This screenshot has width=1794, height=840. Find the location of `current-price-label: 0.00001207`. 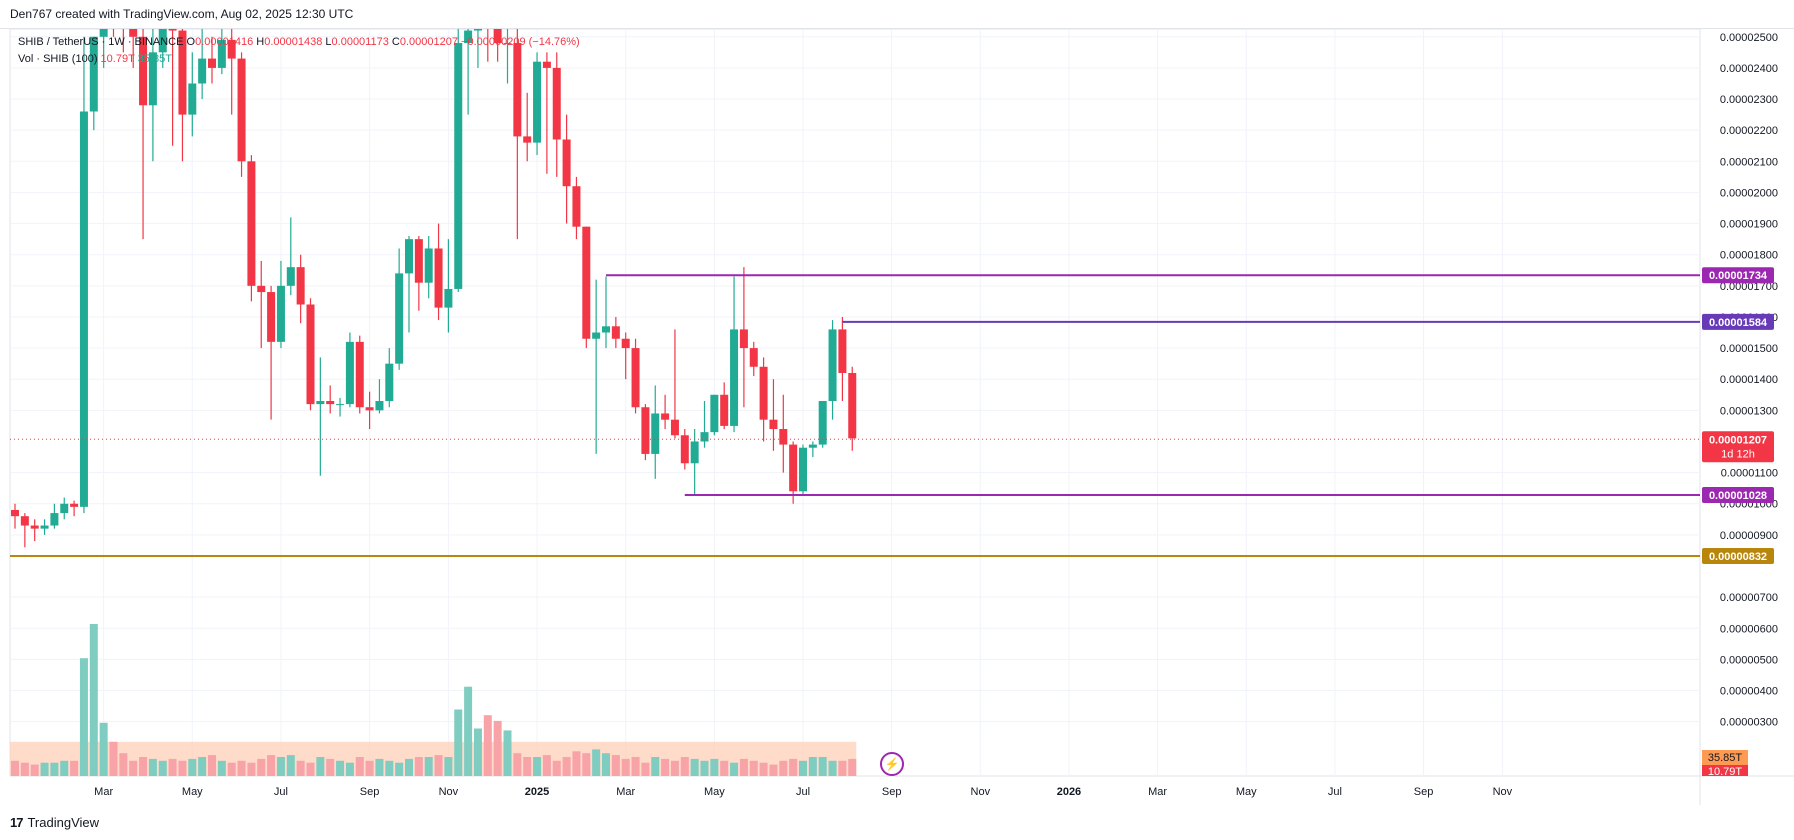

current-price-label: 0.00001207 is located at coordinates (1738, 440).